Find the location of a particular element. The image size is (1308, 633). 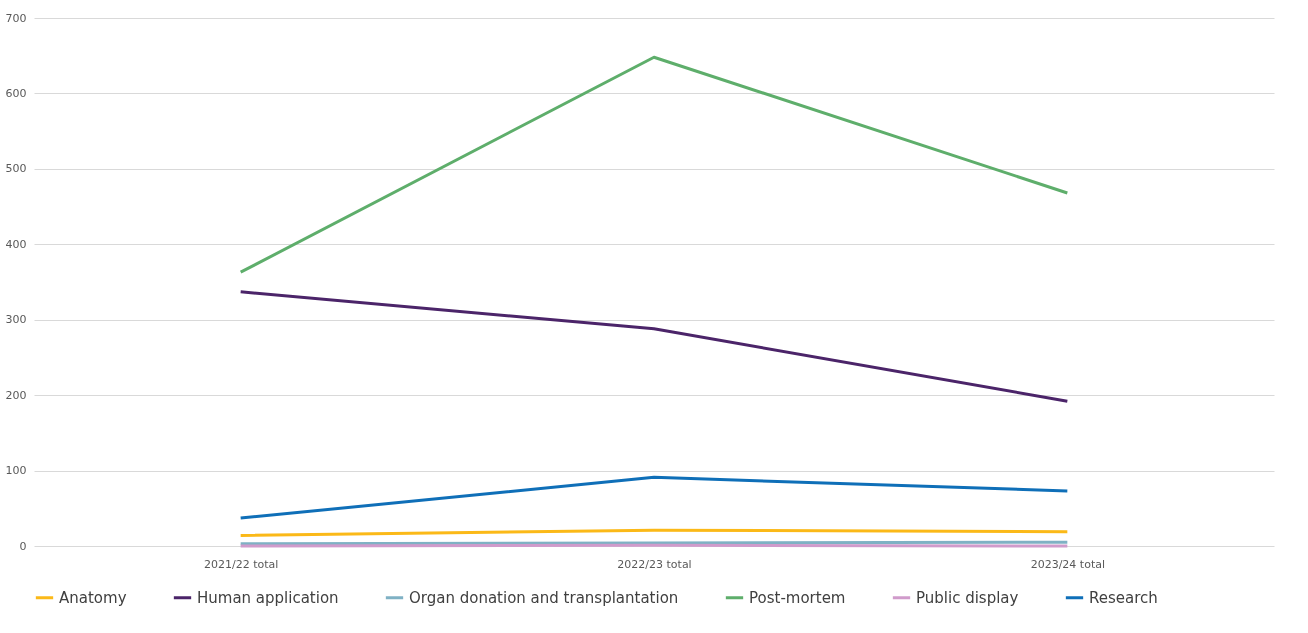

x-tick-label: 2021/22 total is located at coordinates (241, 564).